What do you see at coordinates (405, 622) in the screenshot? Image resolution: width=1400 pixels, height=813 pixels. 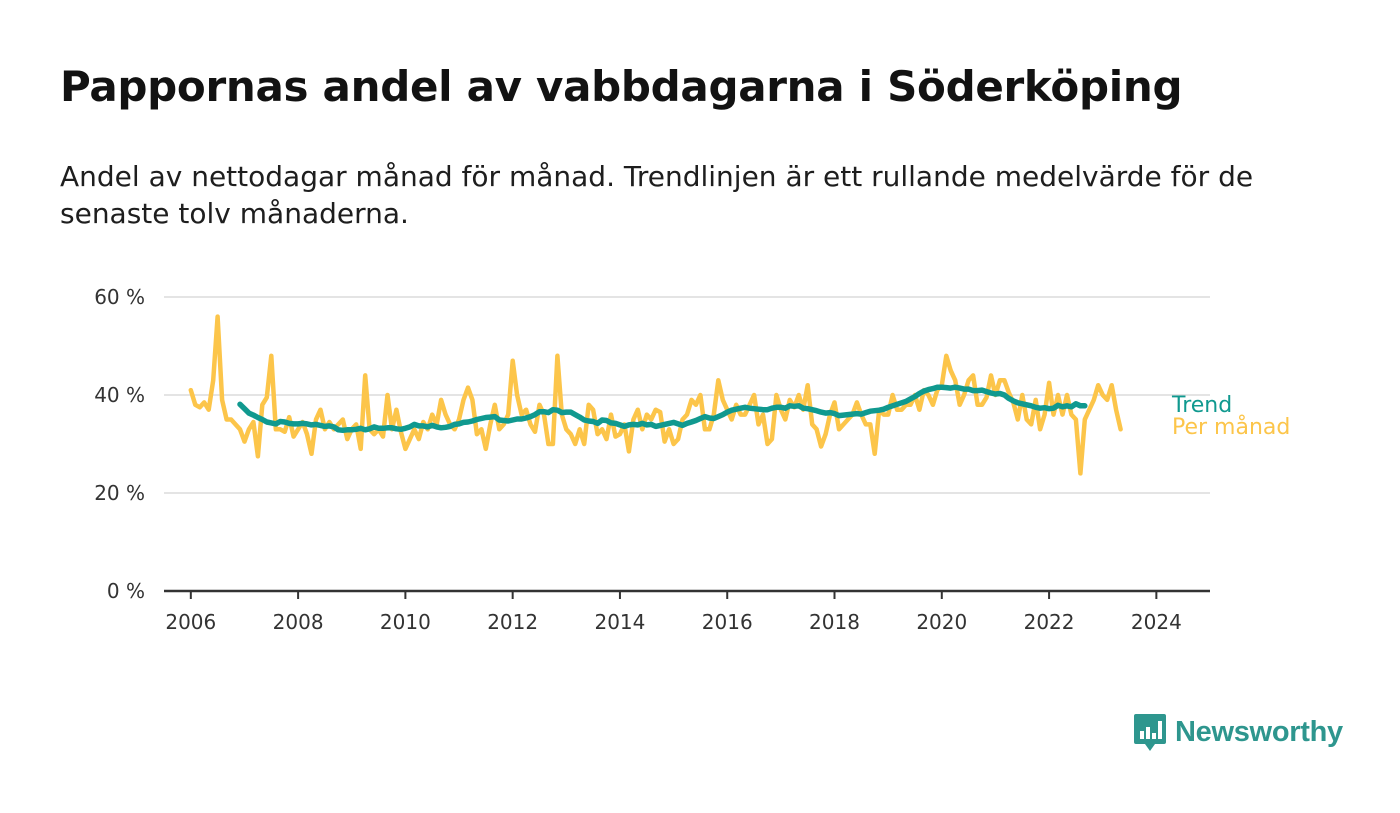 I see `x-tick-label: 2010` at bounding box center [405, 622].